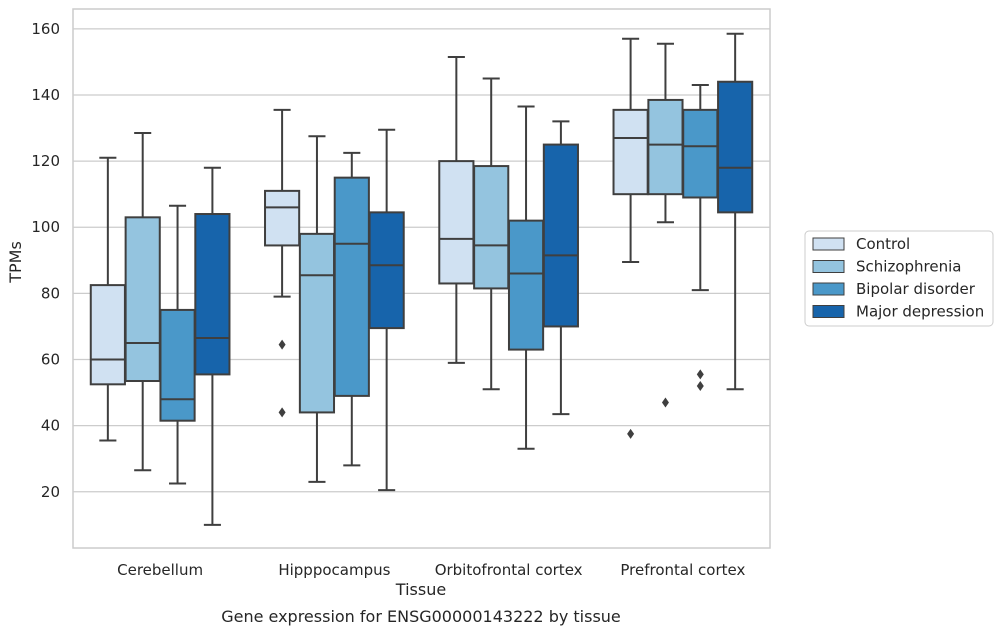  What do you see at coordinates (45, 260) in the screenshot?
I see `y-tick-labels: 20 40 60 80 100 120 140 160` at bounding box center [45, 260].